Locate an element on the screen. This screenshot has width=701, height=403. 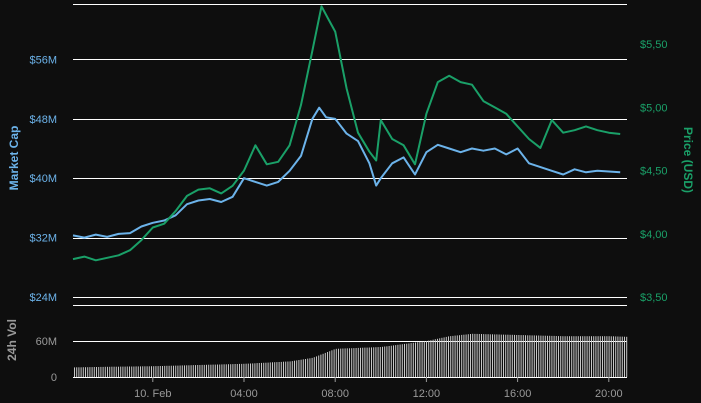
price-tick-label: $4,50 is located at coordinates (654, 172).